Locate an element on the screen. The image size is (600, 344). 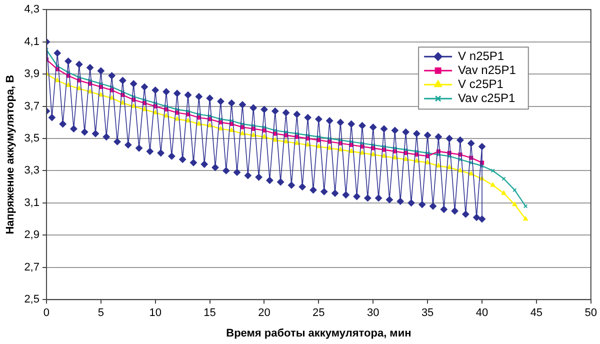
y-axis-title: Напряжение аккумулятора, В is located at coordinates (10, 154).